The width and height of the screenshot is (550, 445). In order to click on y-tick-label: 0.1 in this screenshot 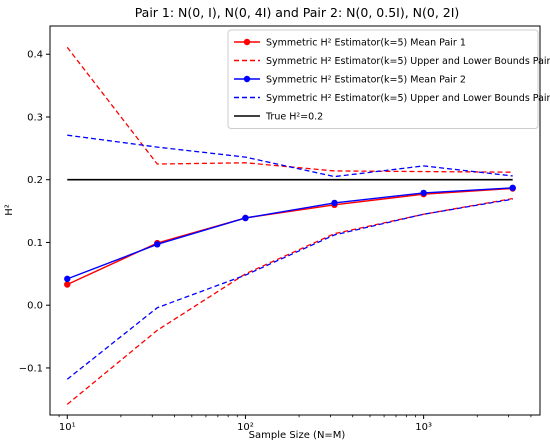, I will do `click(35, 243)`.